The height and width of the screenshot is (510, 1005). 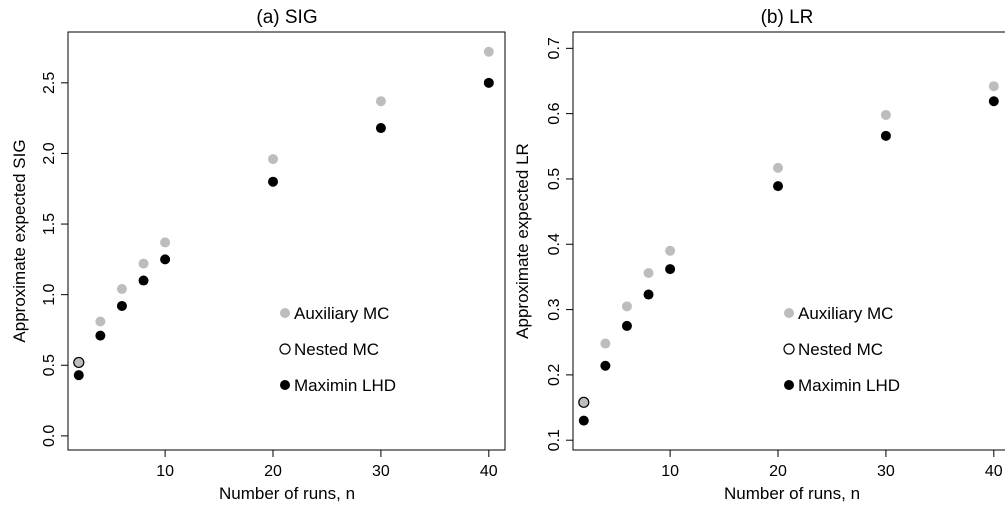 I want to click on panel-a-point-nested-mc, so click(x=79, y=362).